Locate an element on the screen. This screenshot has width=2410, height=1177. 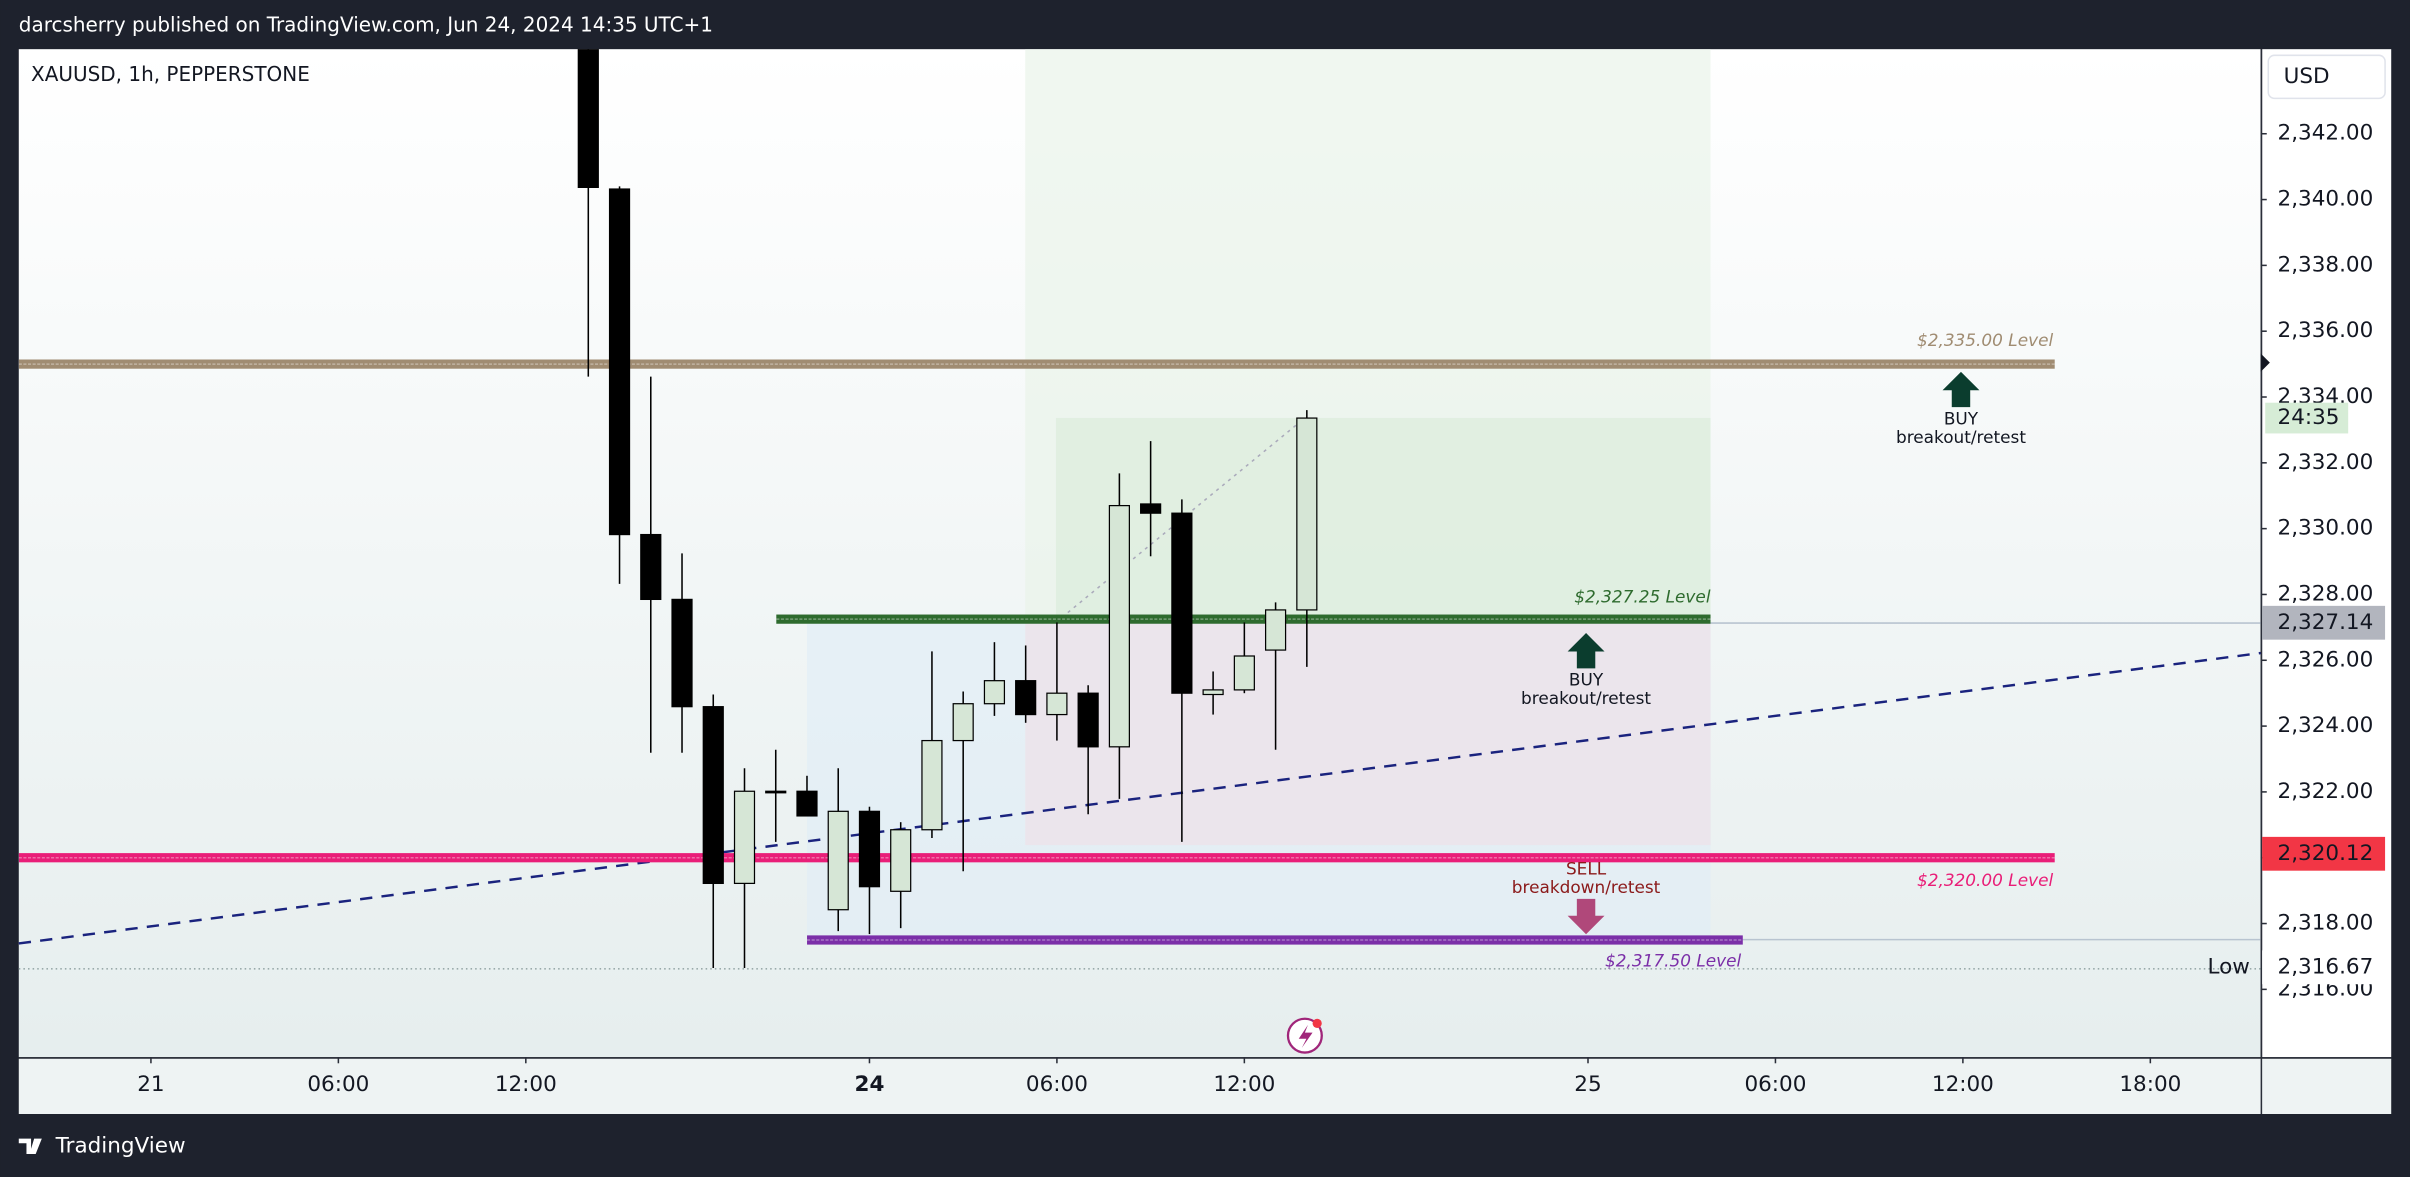
level-label: $2,320.00 Level is located at coordinates (1985, 880).